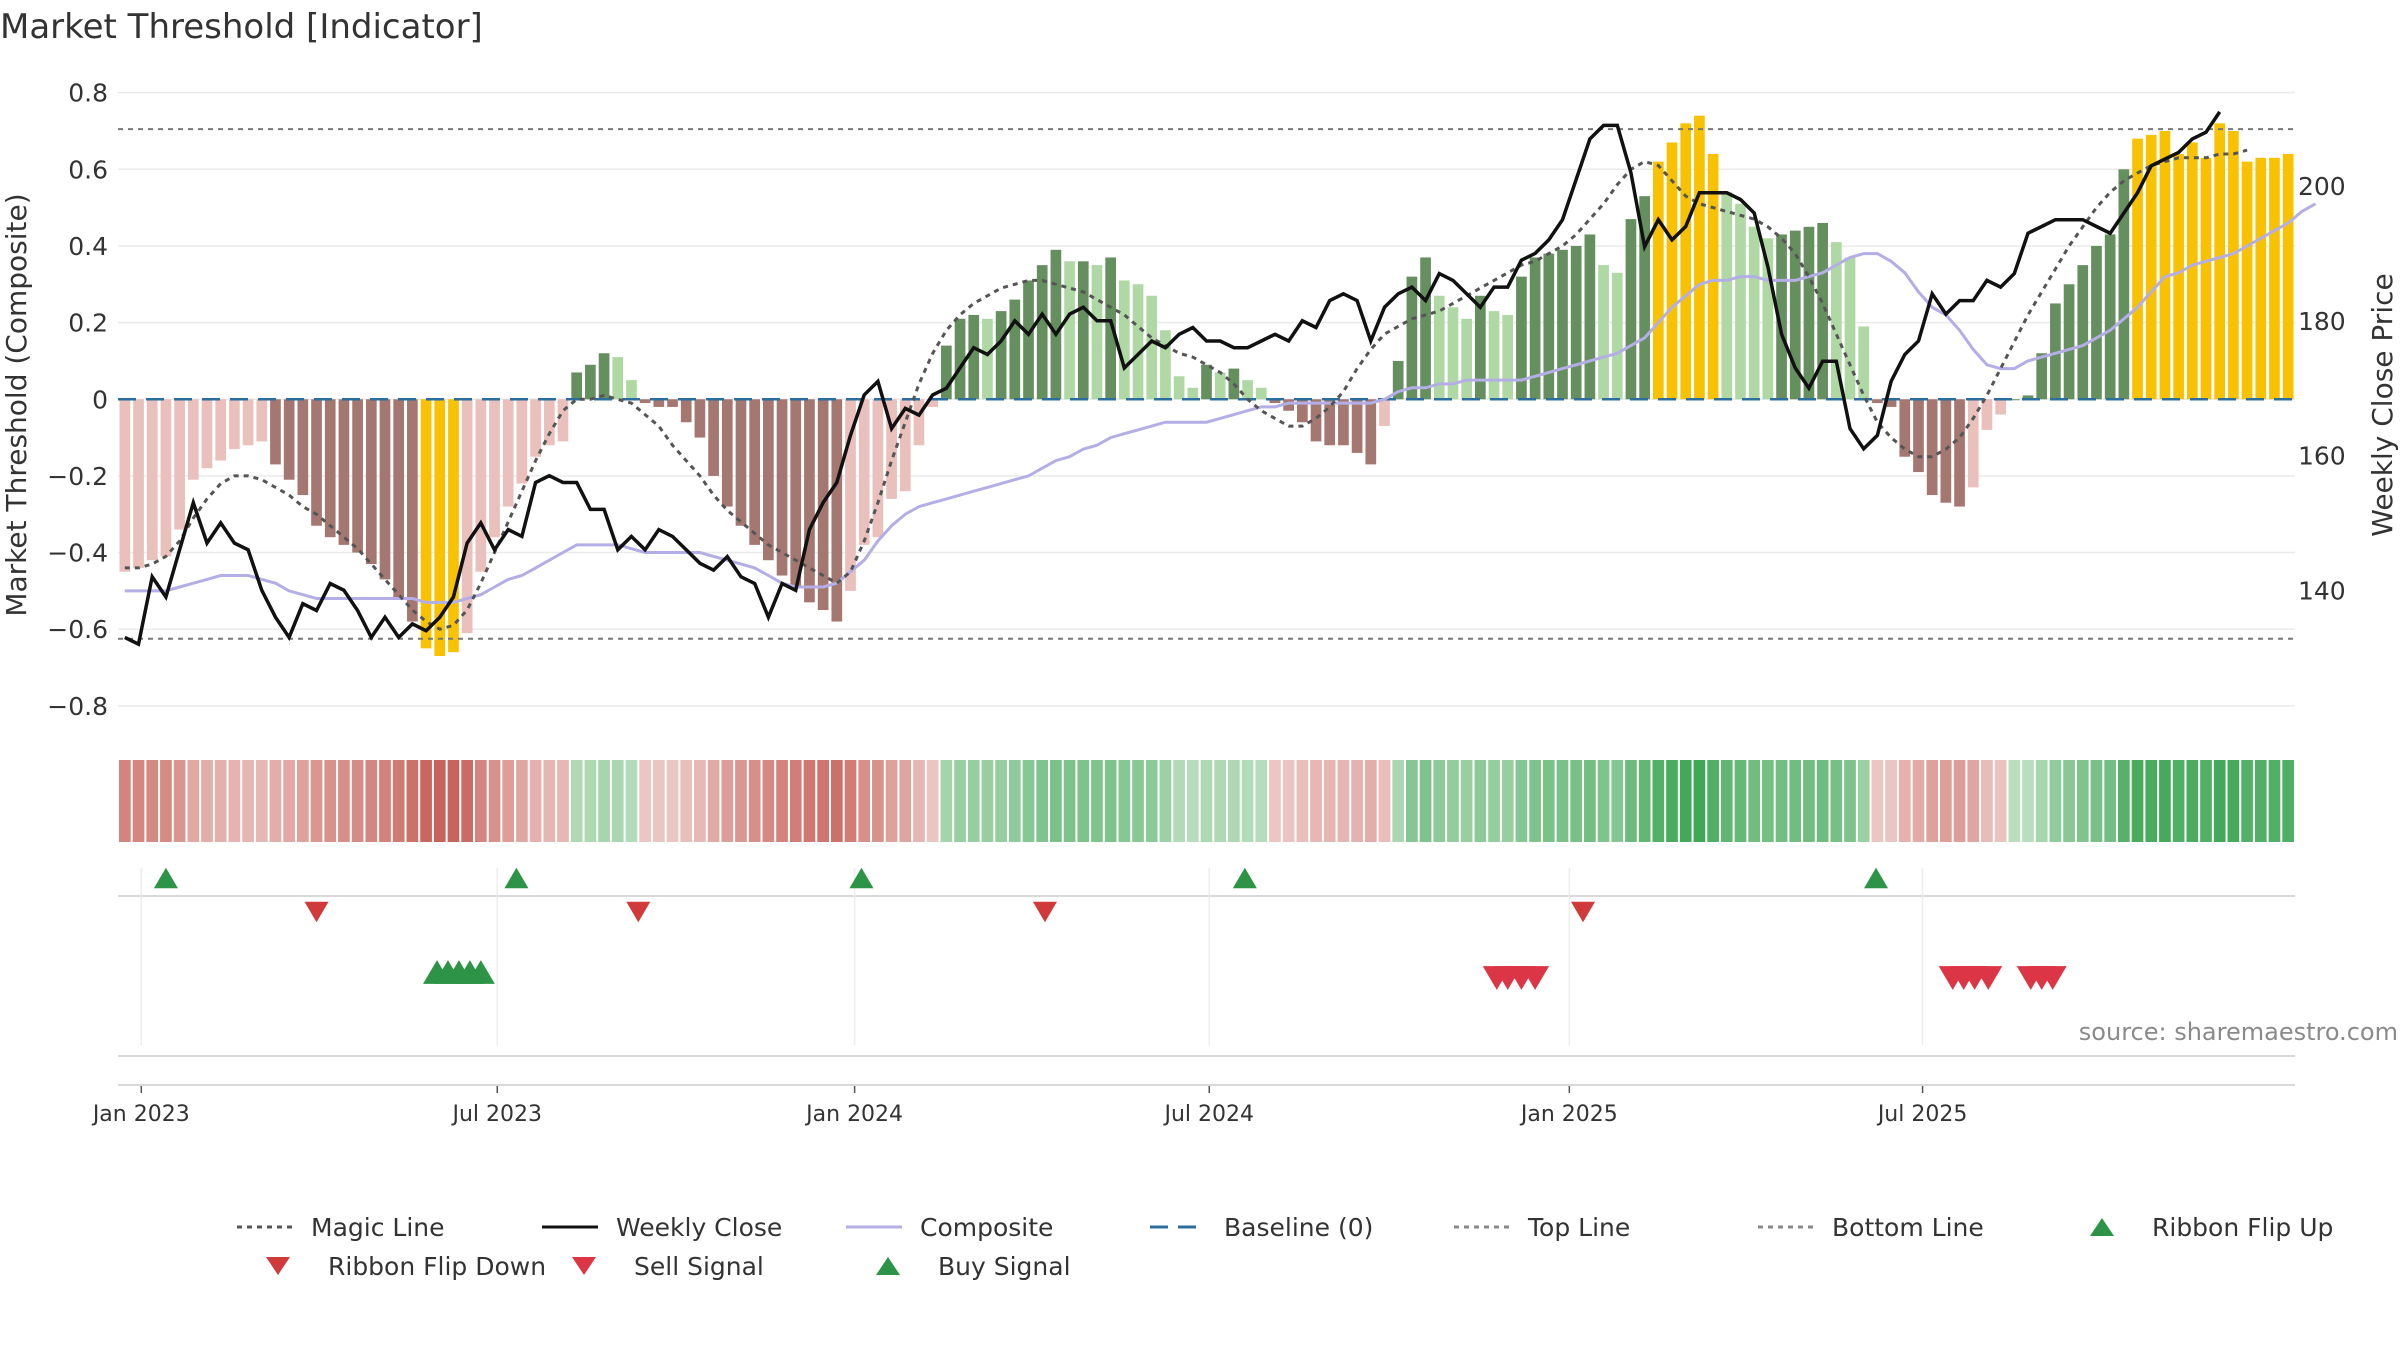 Image resolution: width=2400 pixels, height=1354 pixels. I want to click on legend-label: Baseline (0), so click(1298, 1227).